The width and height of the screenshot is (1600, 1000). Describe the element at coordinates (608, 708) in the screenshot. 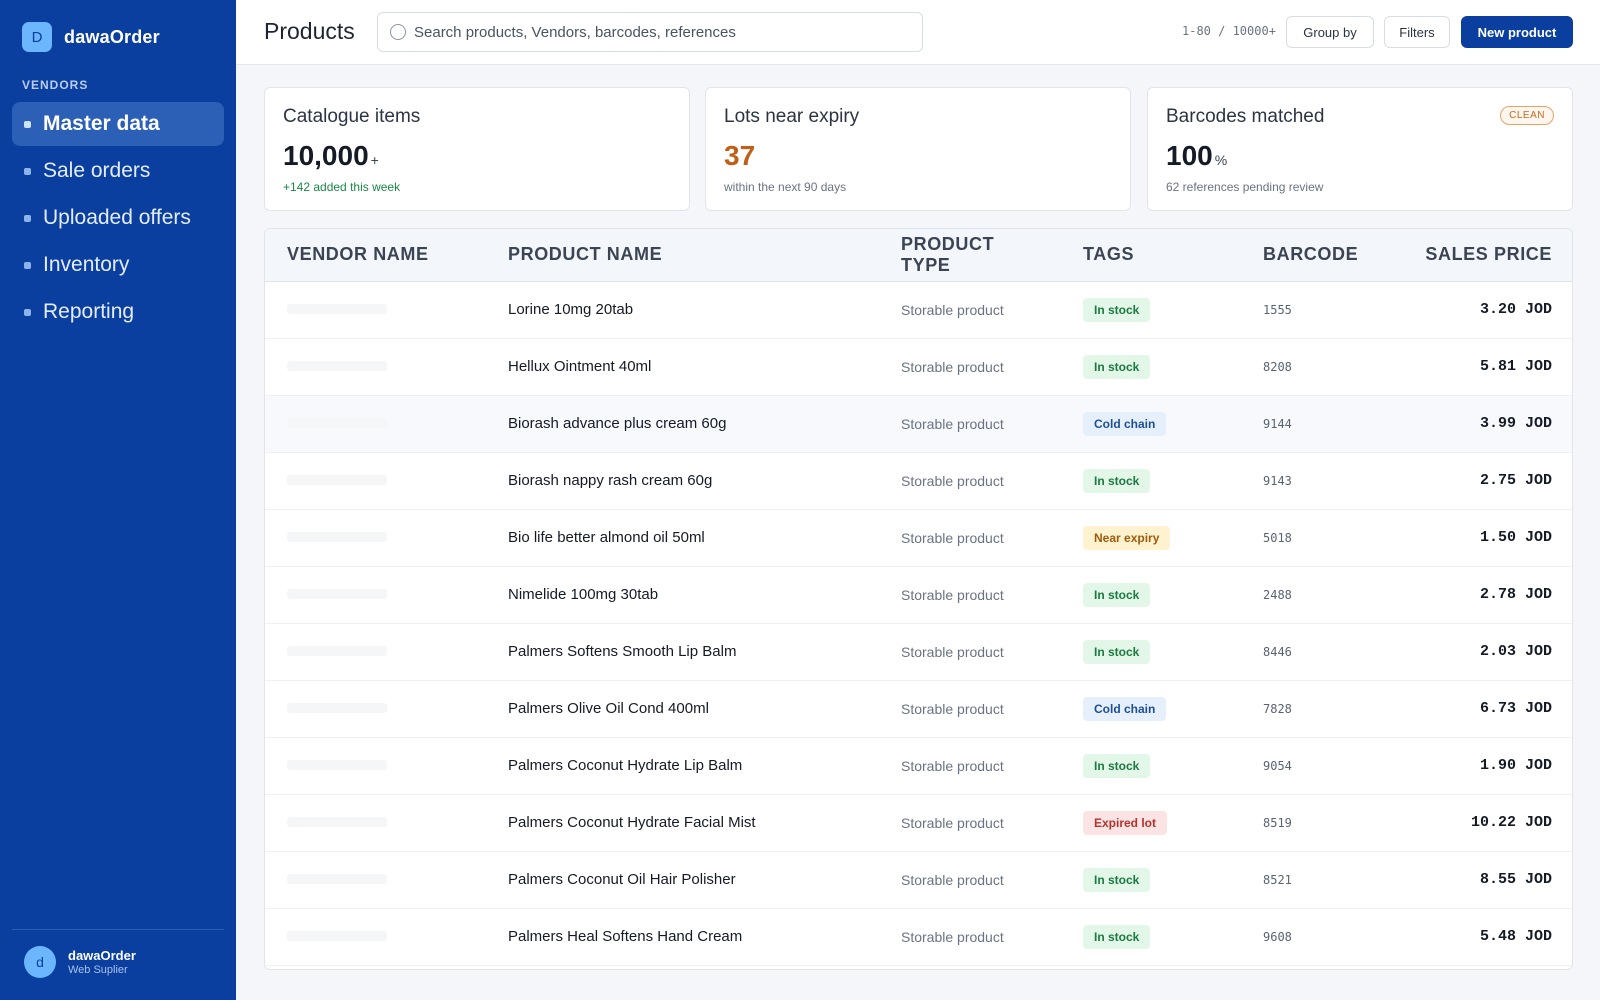

I see `product-name-cell: Palmers Olive Oil Cond 400ml` at that location.